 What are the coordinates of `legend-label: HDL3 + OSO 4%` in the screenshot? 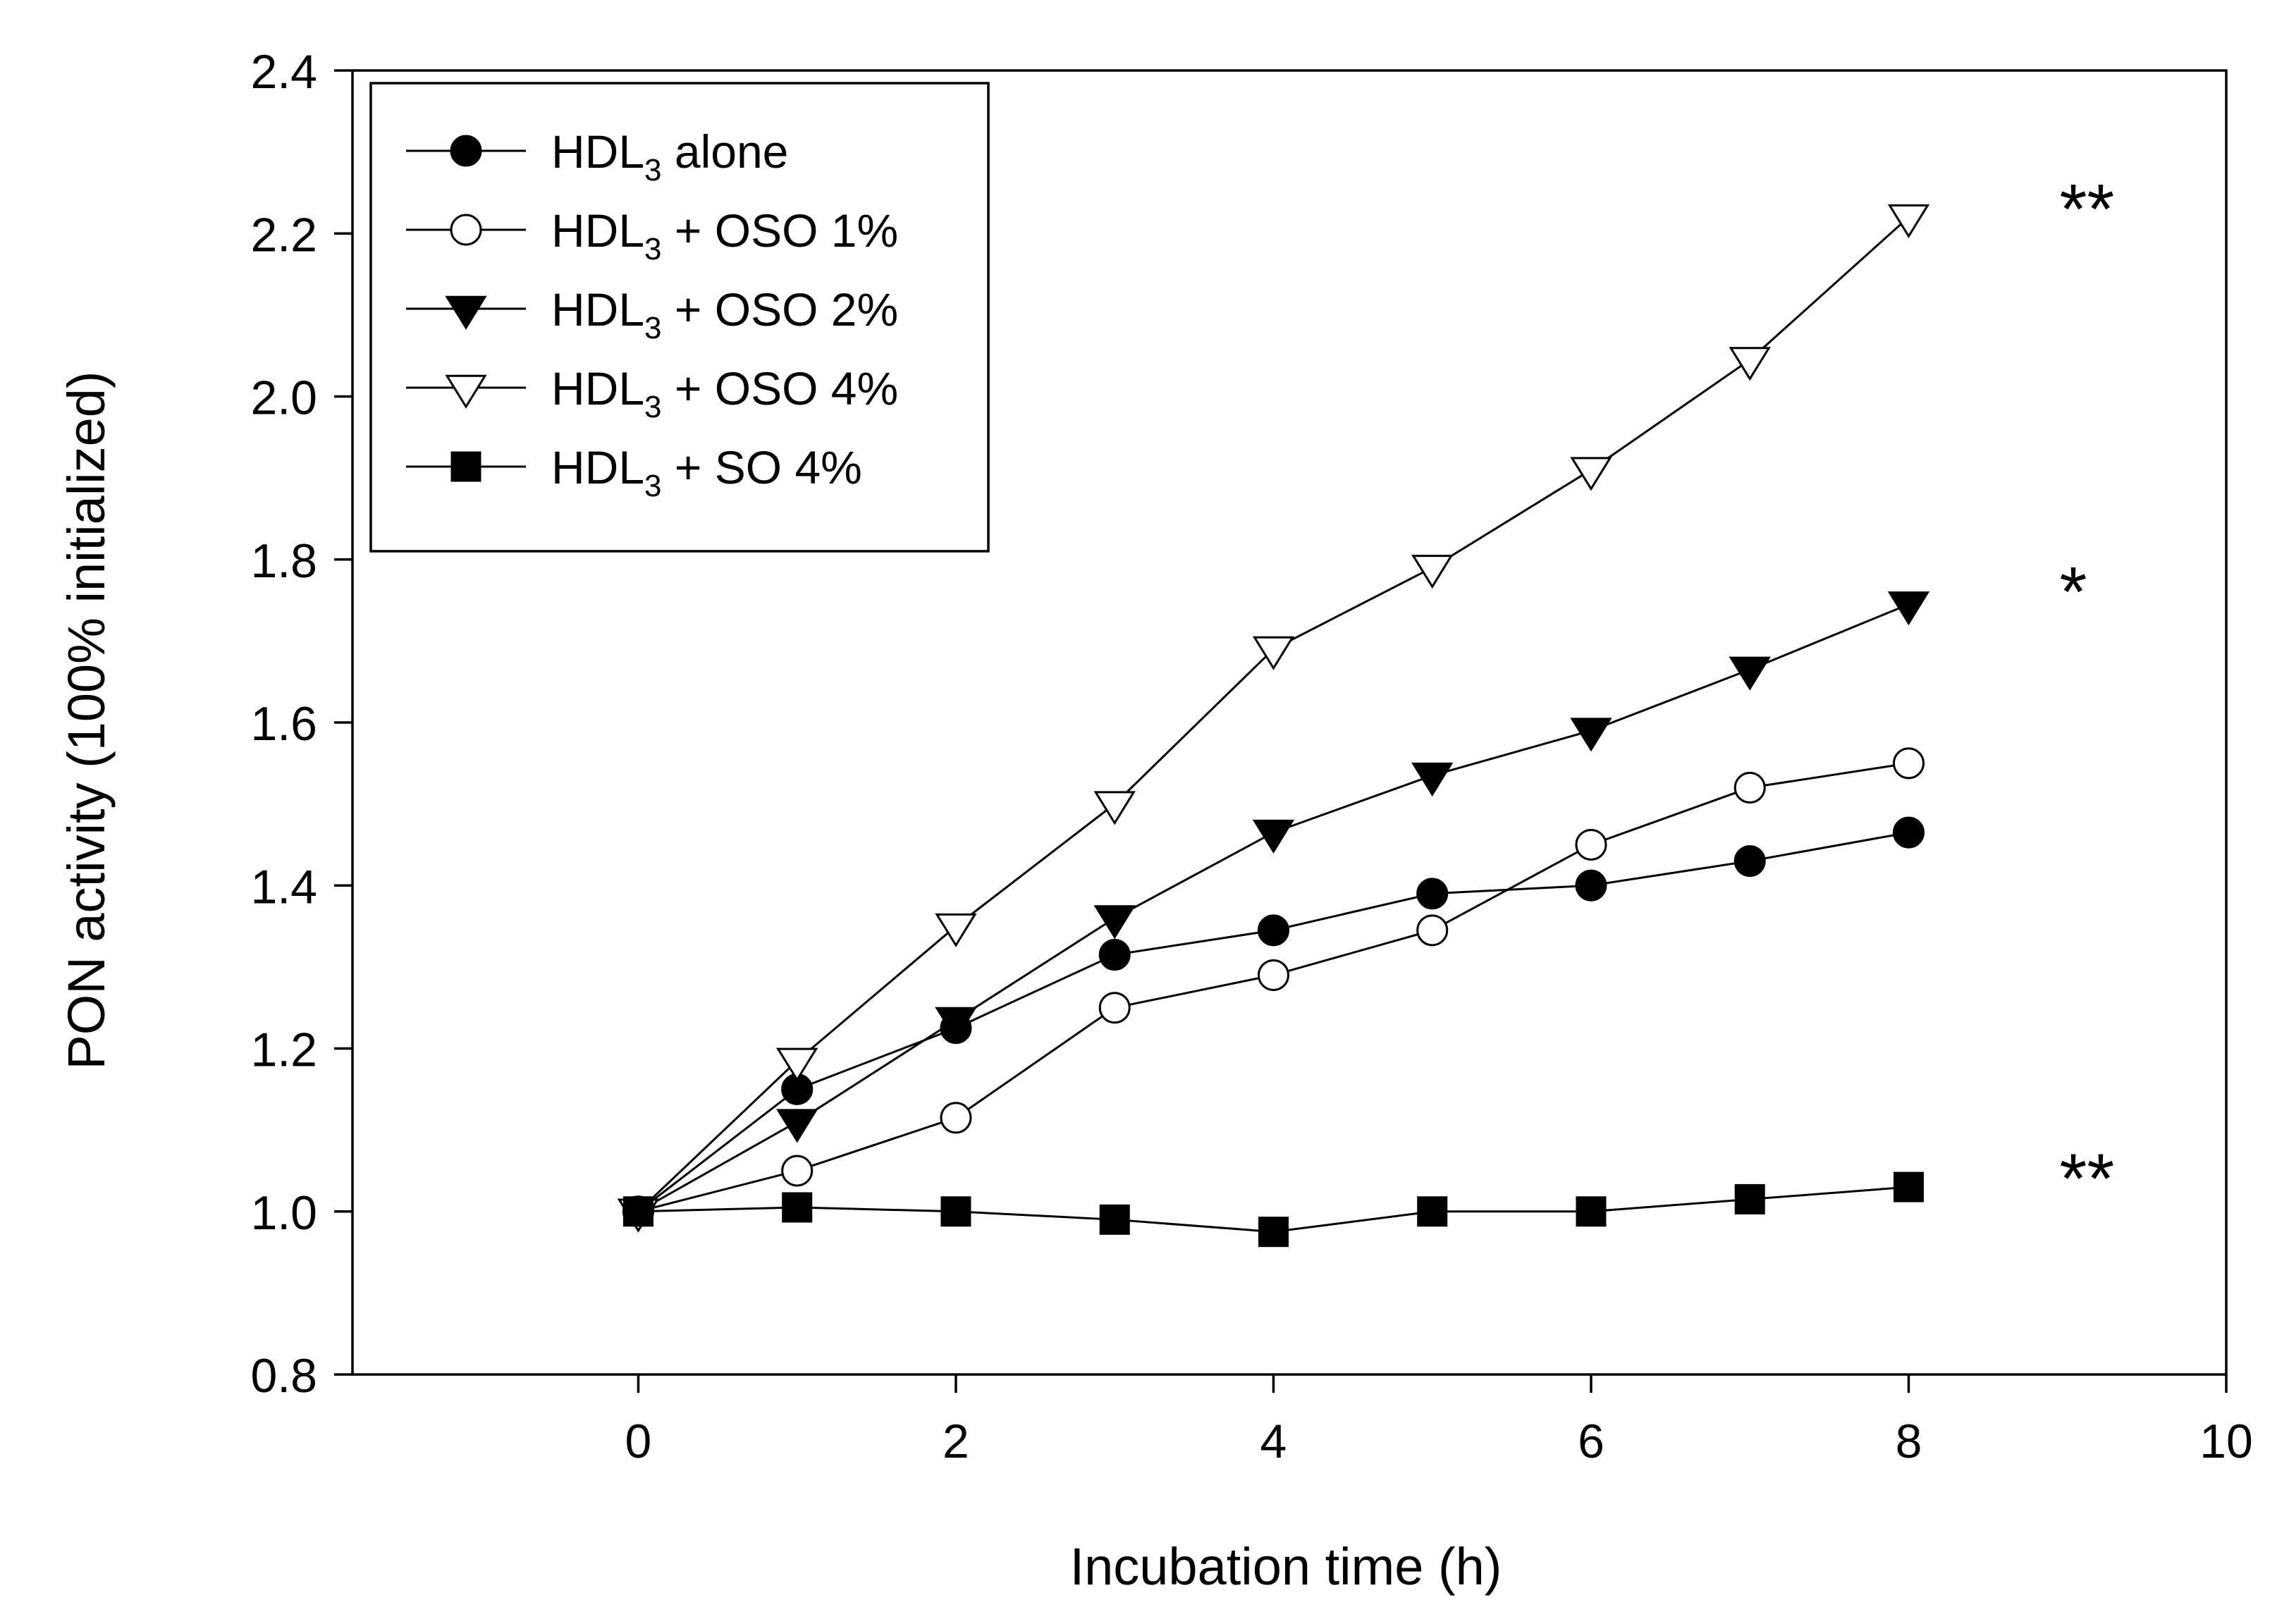 It's located at (724, 393).